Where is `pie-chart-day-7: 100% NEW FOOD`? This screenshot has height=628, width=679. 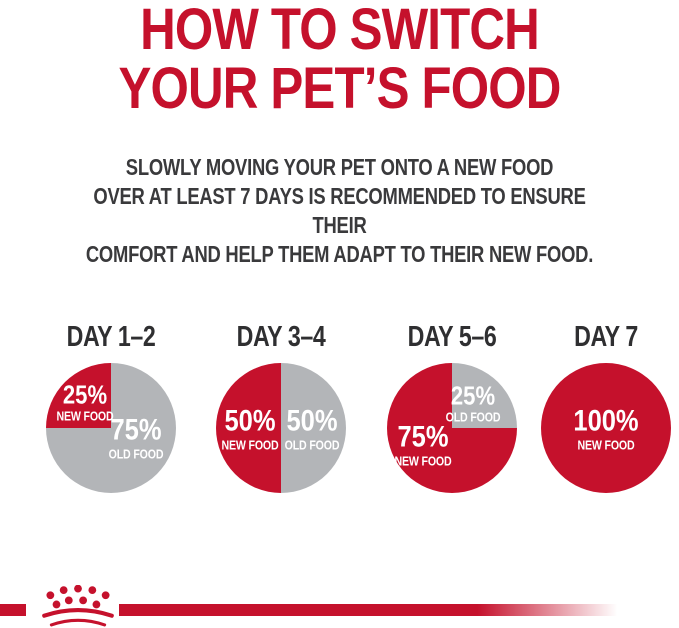
pie-chart-day-7: 100% NEW FOOD is located at coordinates (606, 428).